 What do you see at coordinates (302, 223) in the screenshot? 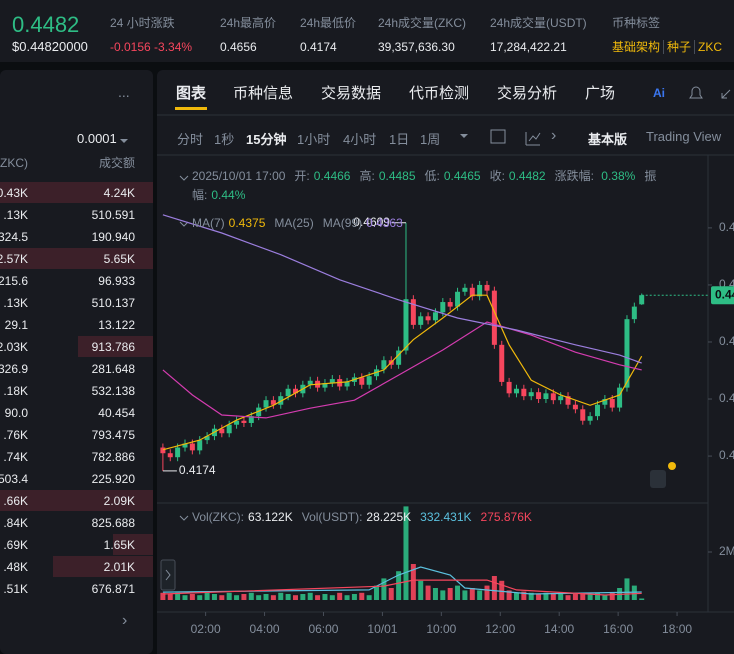
I see `ma-legend: MA(7) 0.4375 MA(25) MA(99) 0.4363` at bounding box center [302, 223].